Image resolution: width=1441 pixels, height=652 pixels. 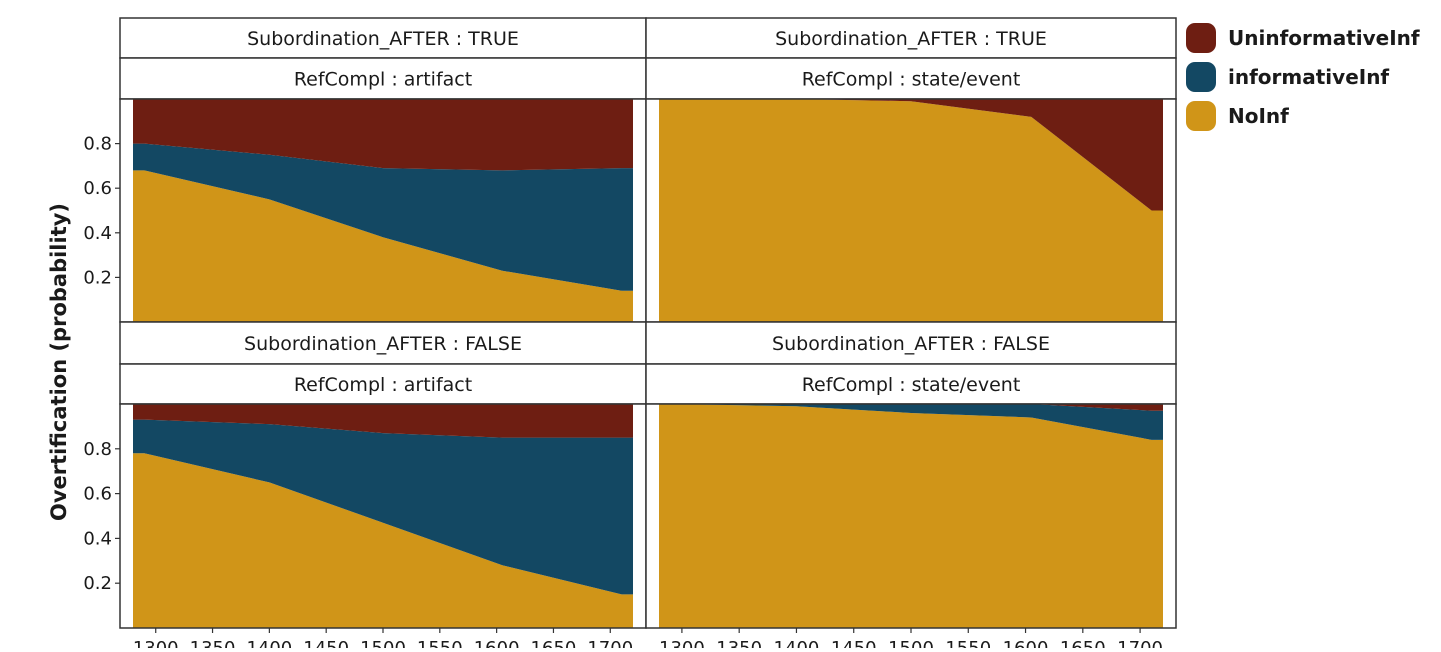 What do you see at coordinates (1258, 115) in the screenshot?
I see `legend-label: NoInf` at bounding box center [1258, 115].